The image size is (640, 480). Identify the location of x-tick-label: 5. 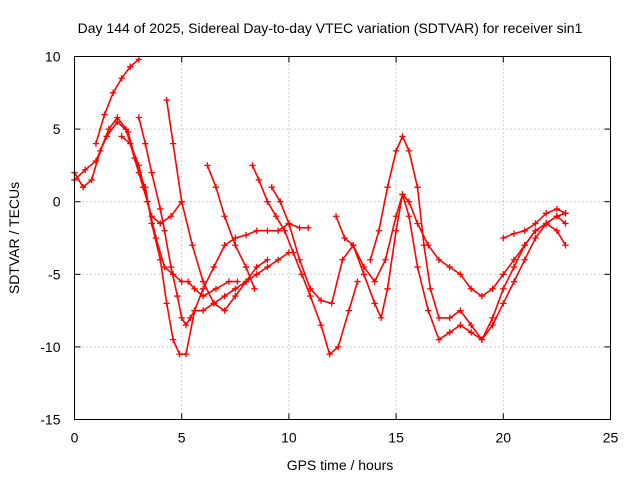
(182, 438).